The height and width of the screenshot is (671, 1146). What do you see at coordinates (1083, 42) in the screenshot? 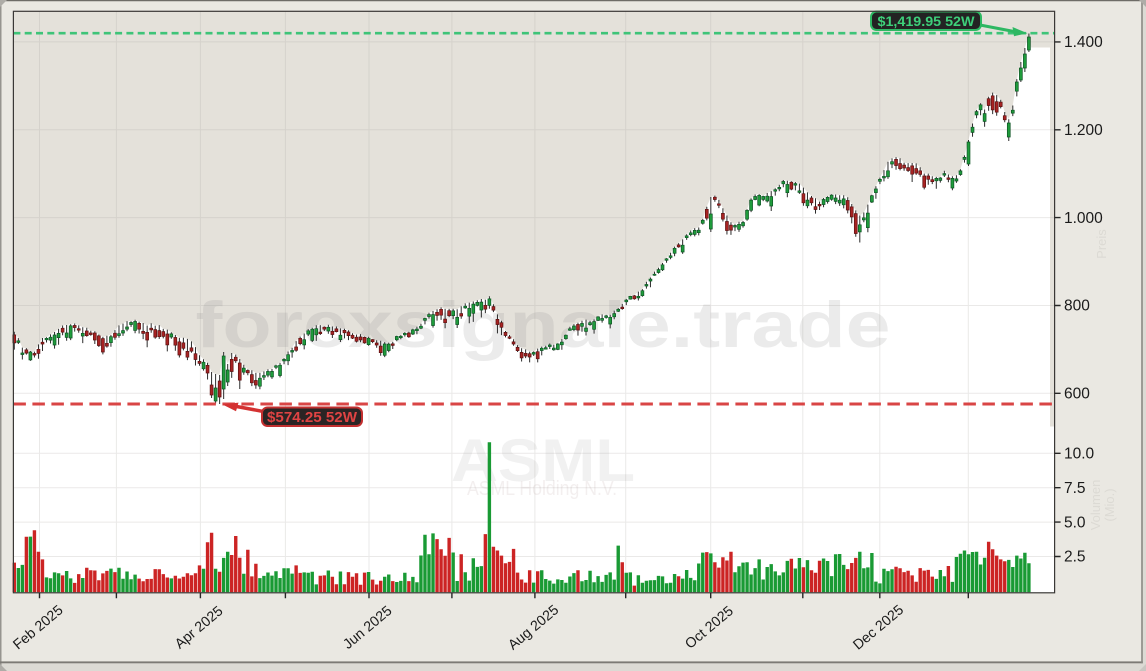
I see `svg-text: 1.400` at bounding box center [1083, 42].